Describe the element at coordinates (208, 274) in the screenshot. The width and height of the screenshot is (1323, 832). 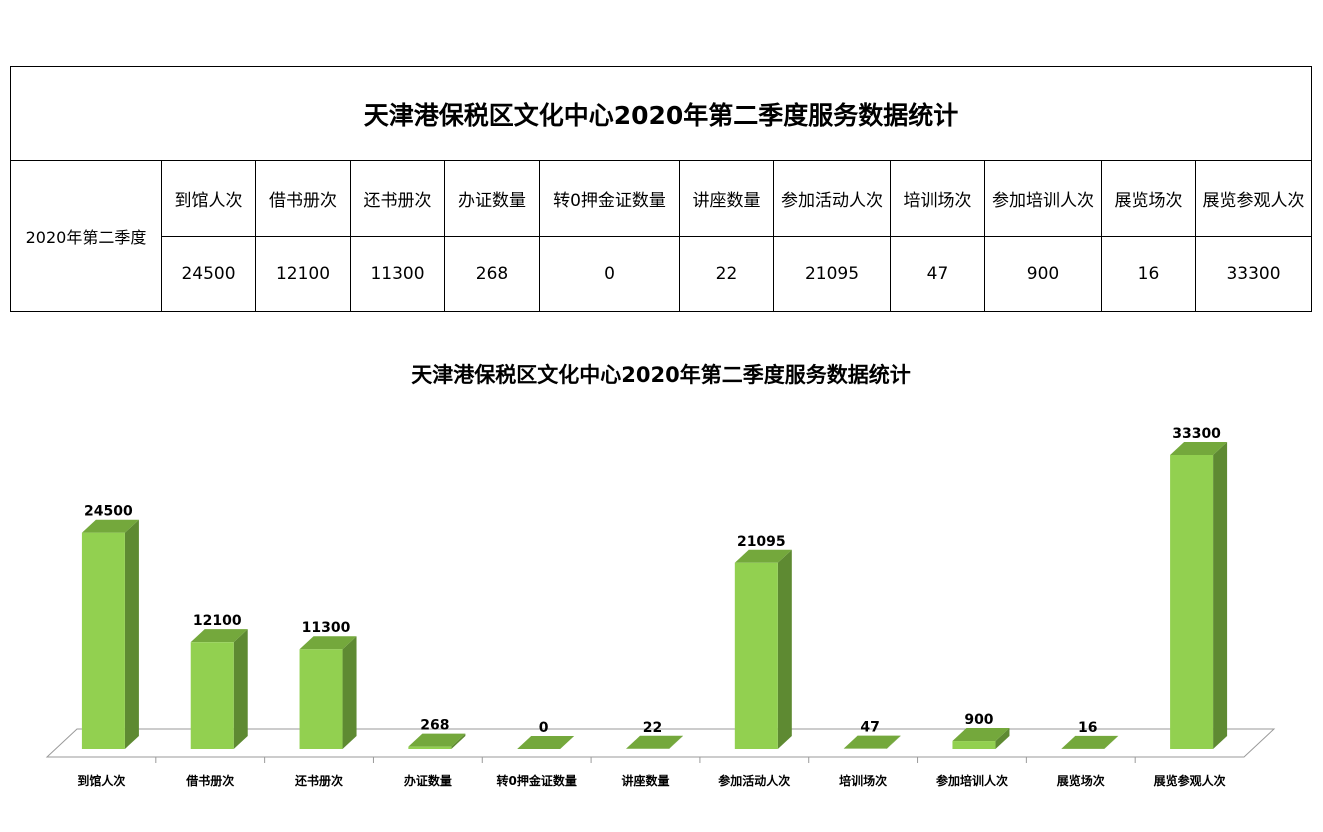
I see `value-cell: 24500` at that location.